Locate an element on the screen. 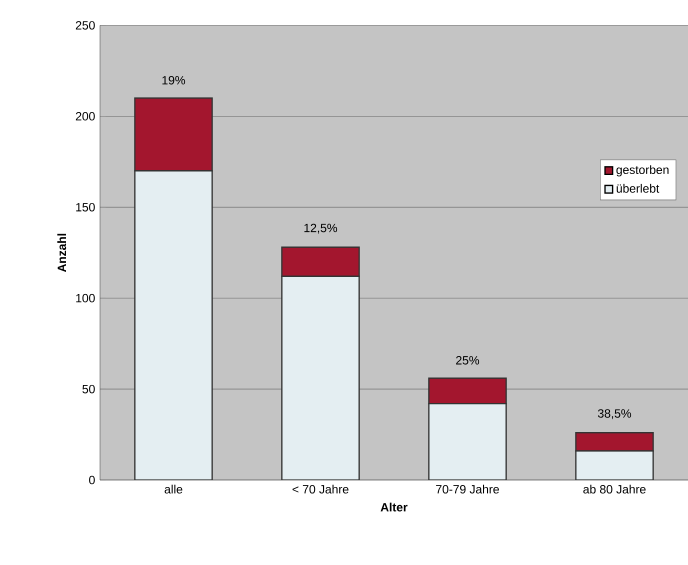  x-axis-title: Alter is located at coordinates (394, 507).